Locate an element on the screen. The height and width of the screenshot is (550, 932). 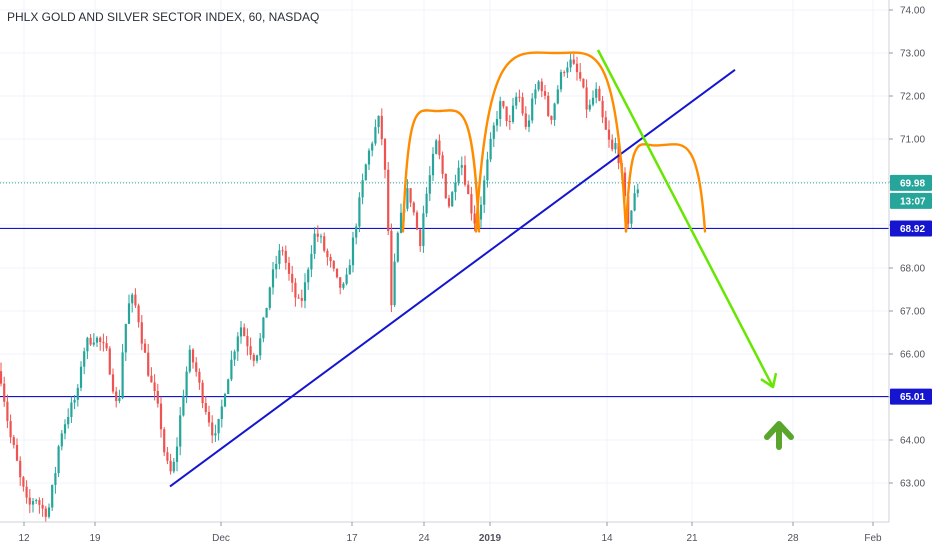
left-shoulder-arc is located at coordinates (441, 171).